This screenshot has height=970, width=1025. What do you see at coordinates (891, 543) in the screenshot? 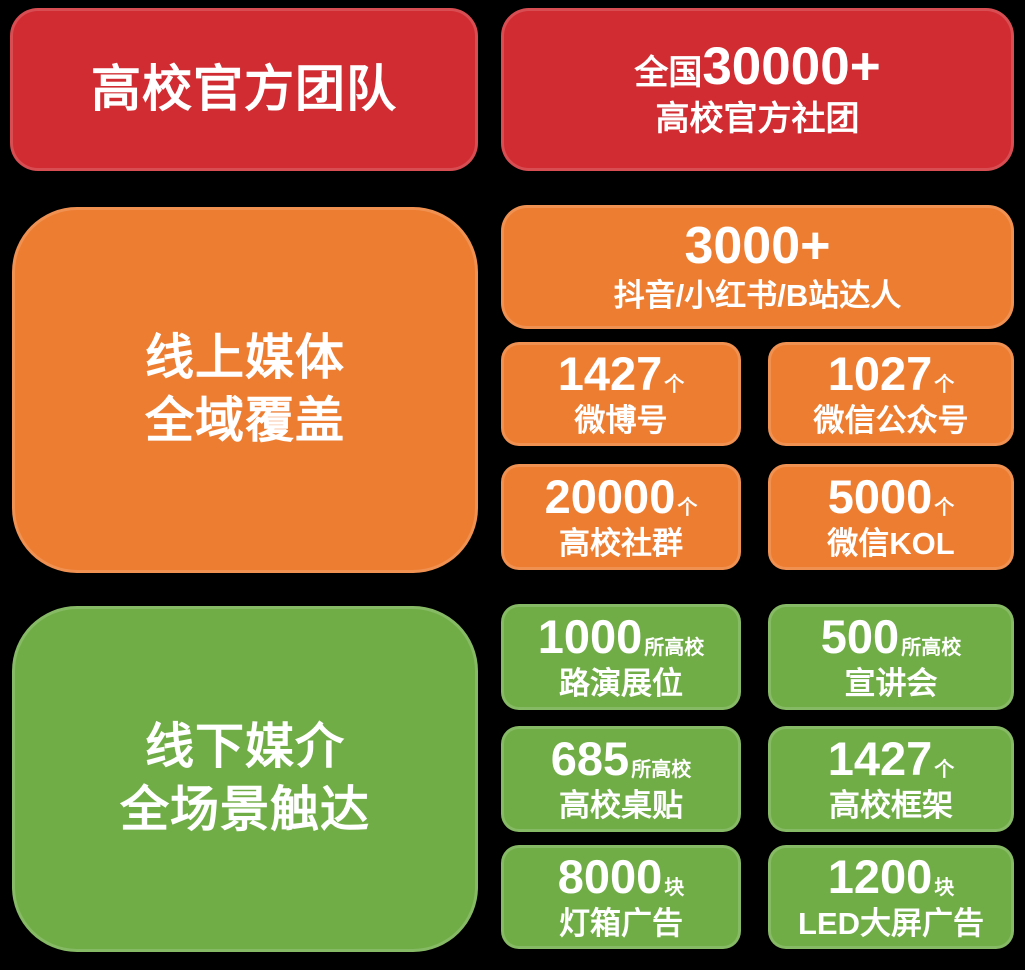
I see `stat-label: 微信KOL` at bounding box center [891, 543].